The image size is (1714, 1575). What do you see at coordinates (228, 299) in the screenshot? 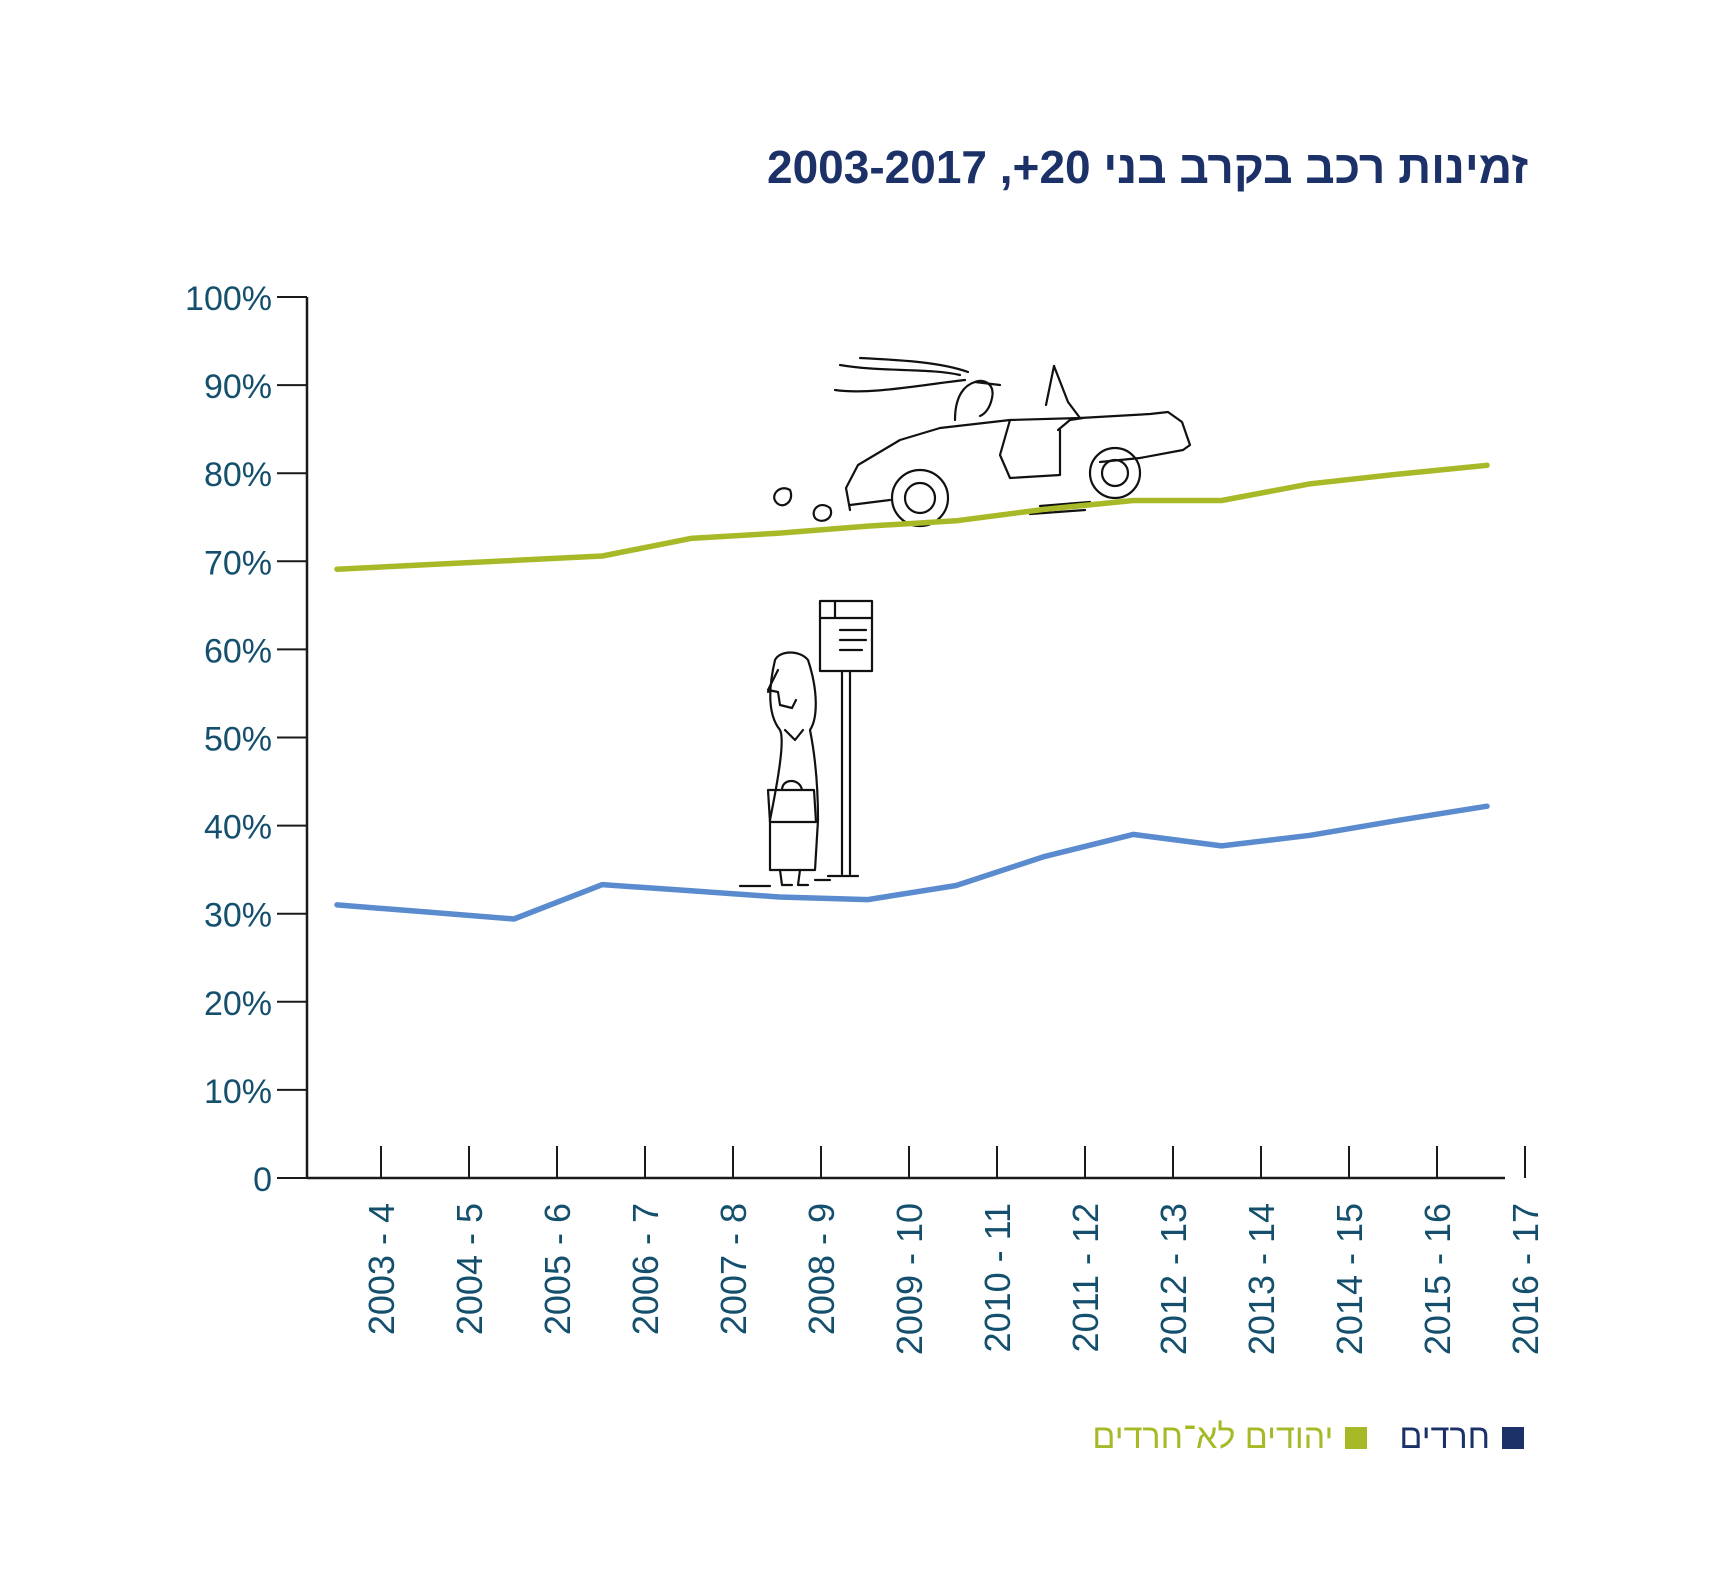
I see `y-tick-label: 100%` at bounding box center [228, 299].